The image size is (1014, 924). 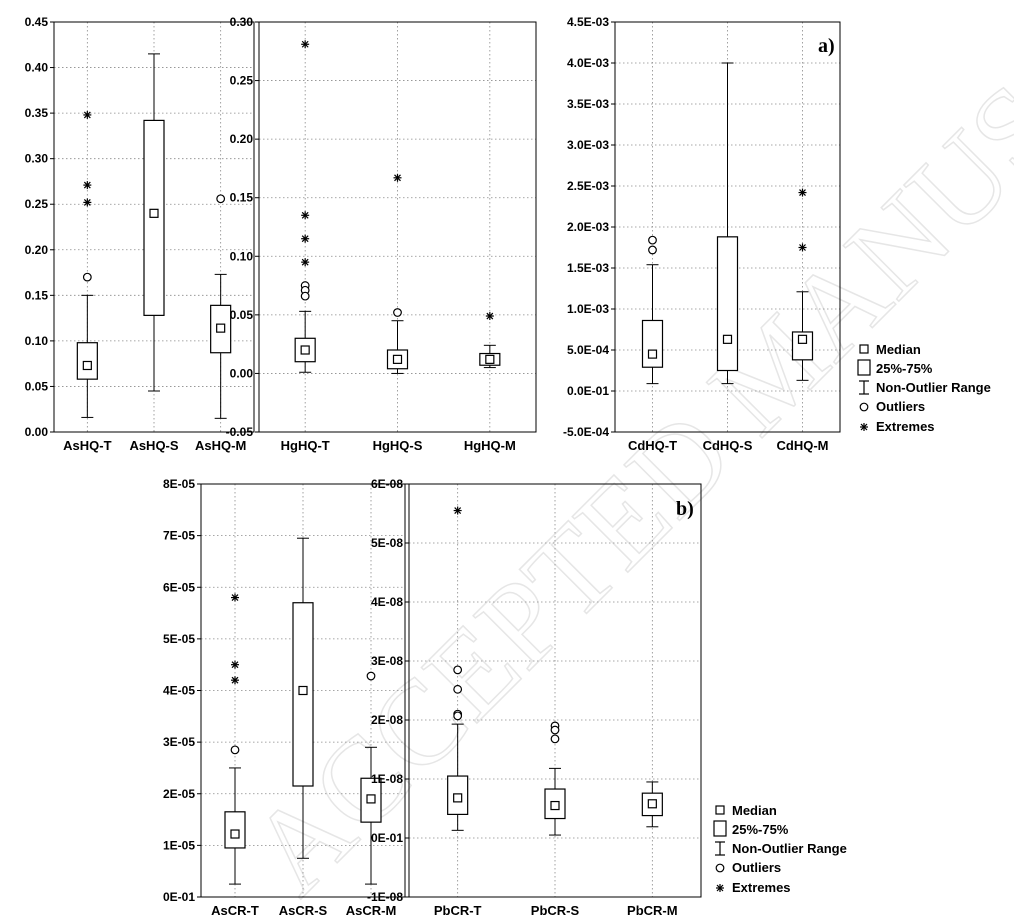 What do you see at coordinates (37, 204) in the screenshot?
I see `y-tick-label: 0.25` at bounding box center [37, 204].